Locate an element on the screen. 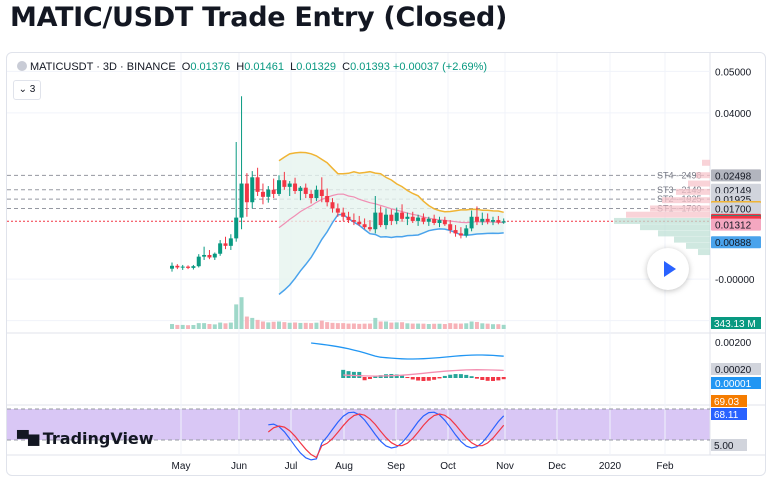 Image resolution: width=768 pixels, height=477 pixels. price-label: 0.00888 is located at coordinates (733, 243).